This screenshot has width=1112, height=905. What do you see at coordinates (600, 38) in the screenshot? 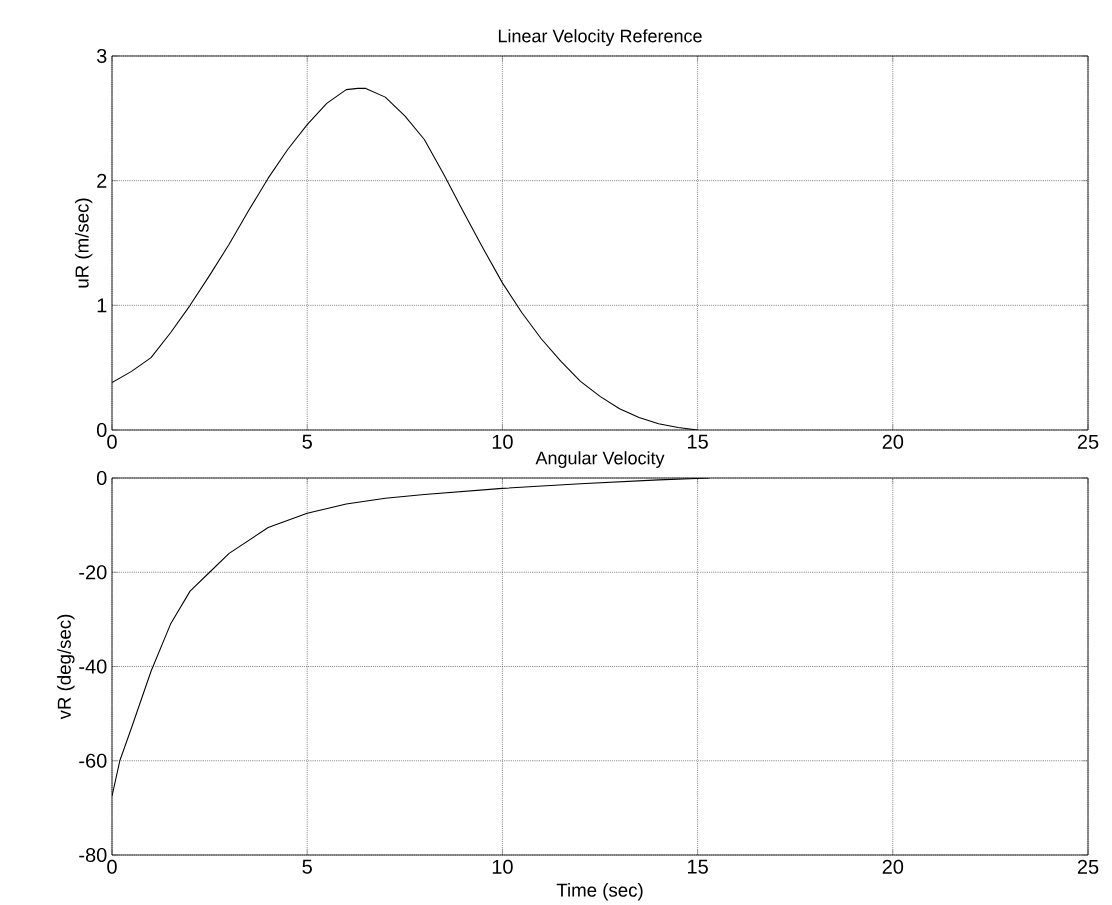
I see `chart-title: Linear Velocity Reference` at bounding box center [600, 38].